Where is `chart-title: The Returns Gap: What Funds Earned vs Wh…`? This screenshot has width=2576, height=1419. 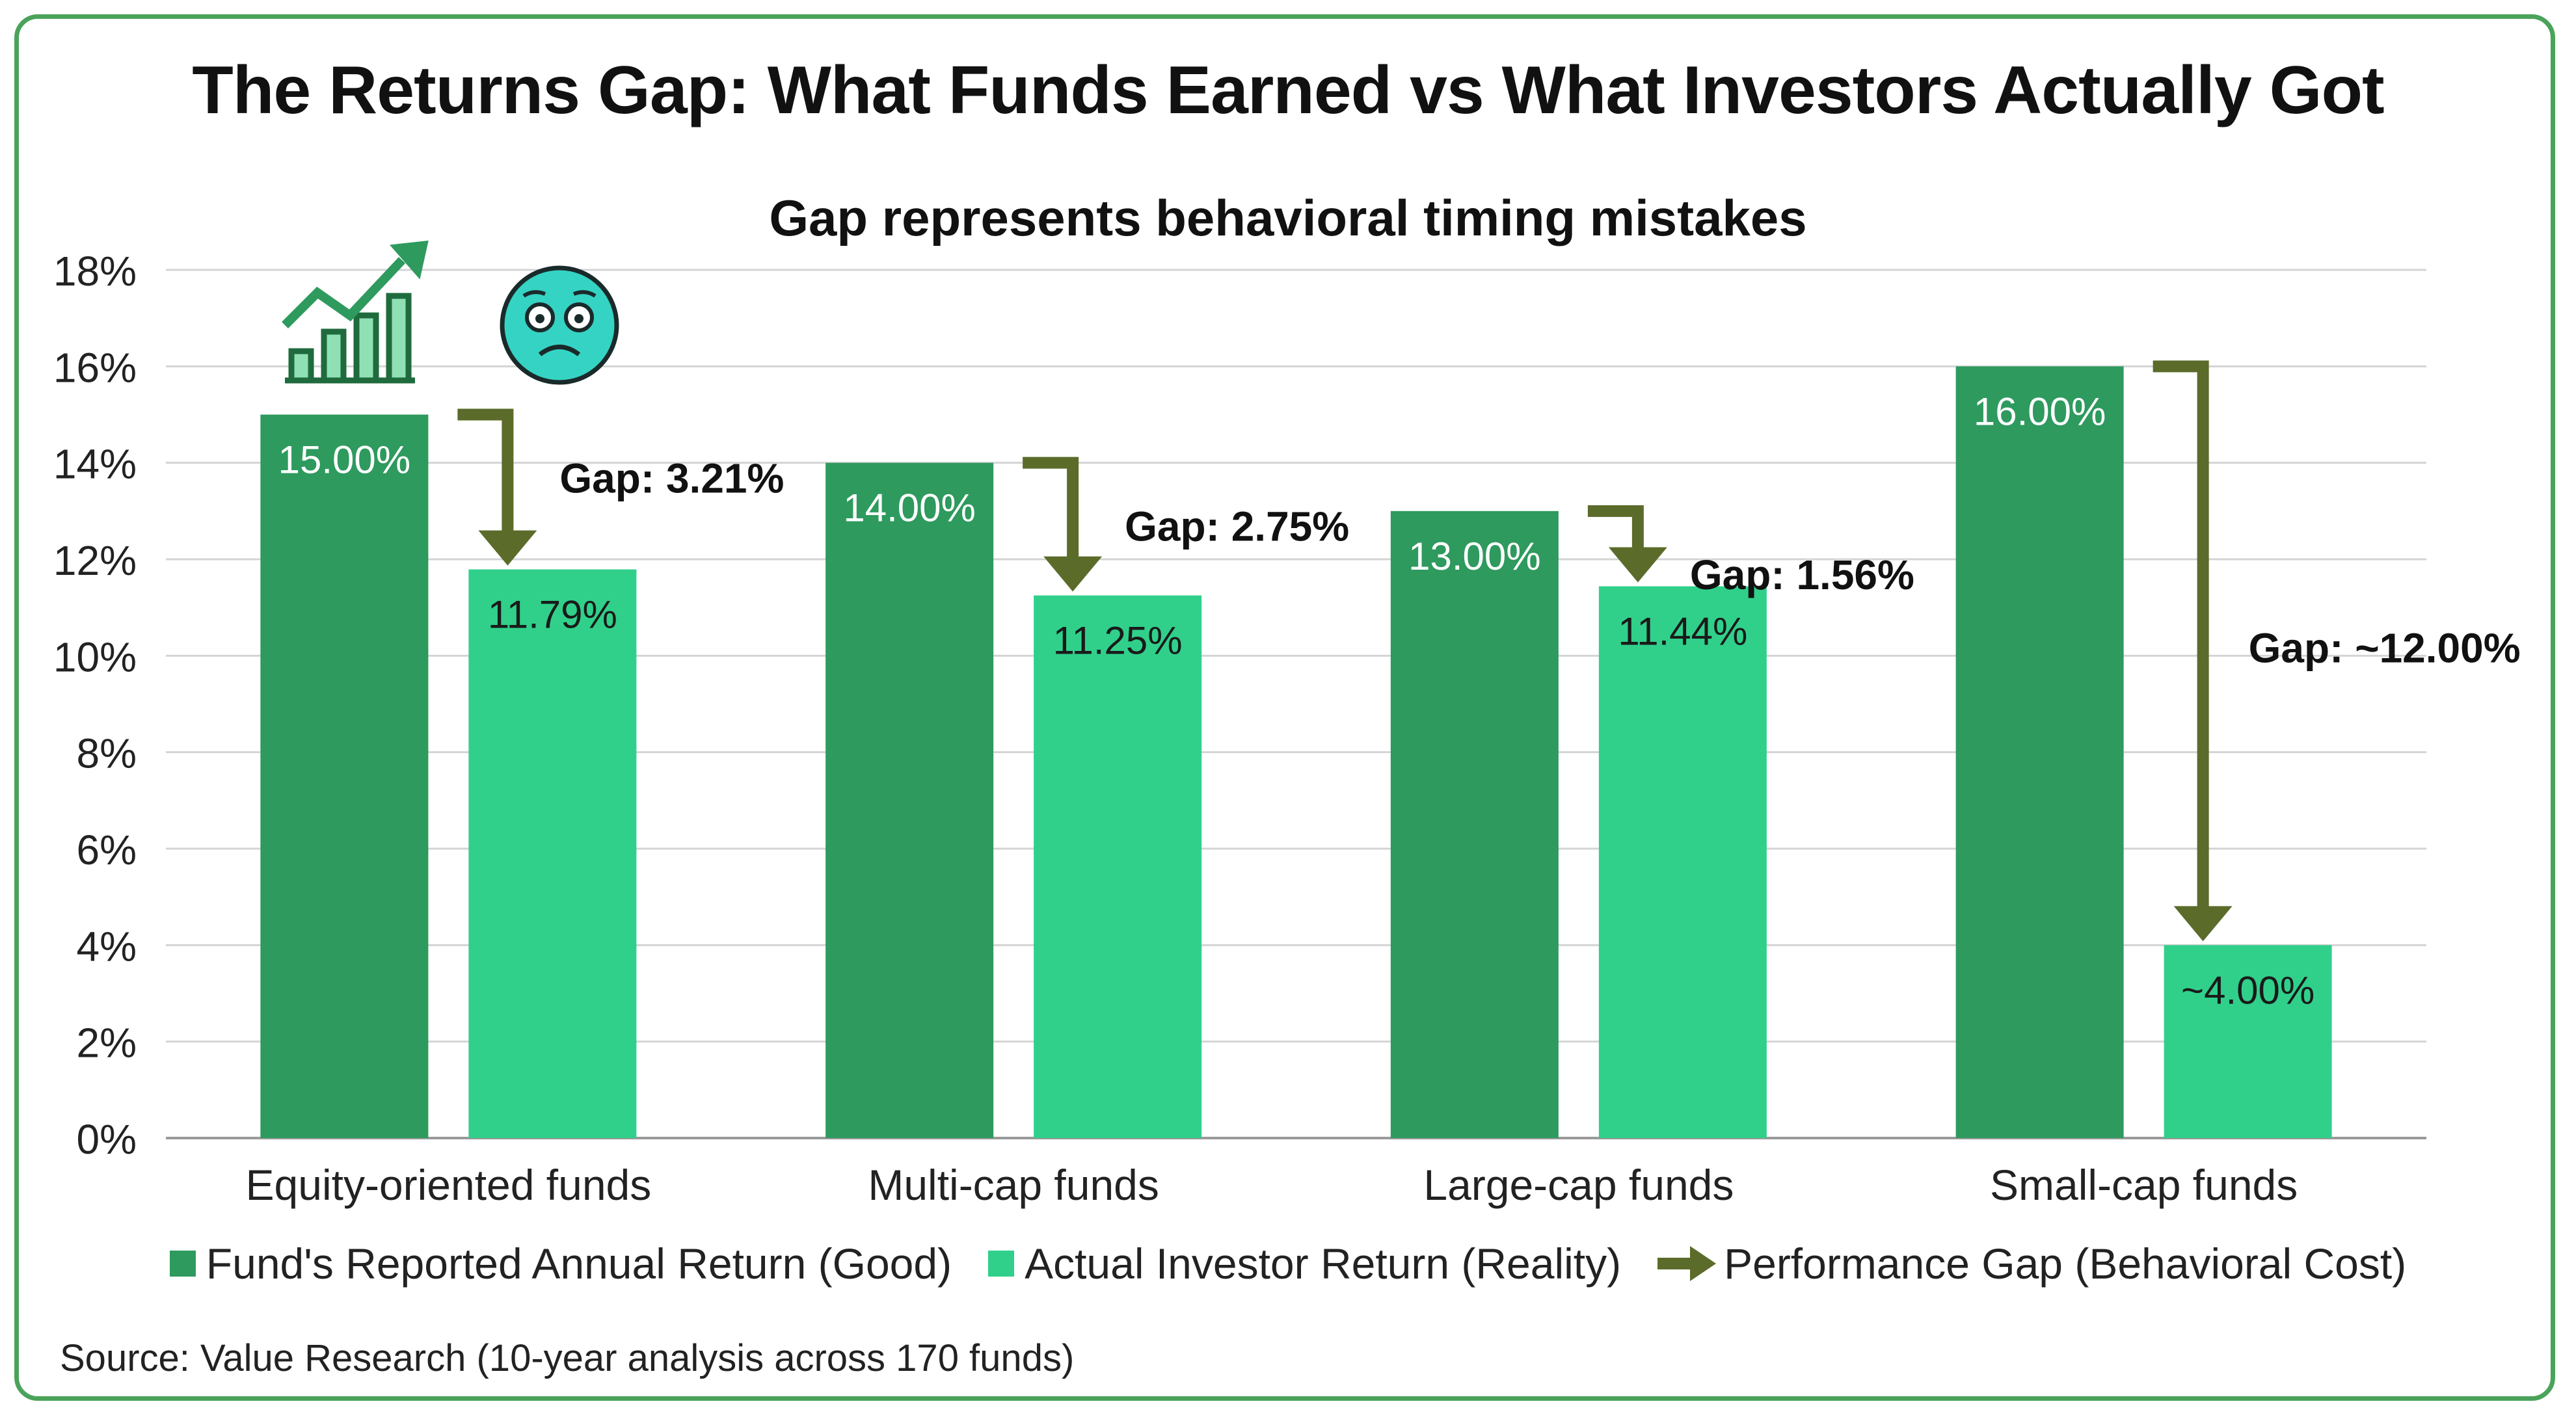
chart-title: The Returns Gap: What Funds Earned vs Wh… is located at coordinates (1288, 90).